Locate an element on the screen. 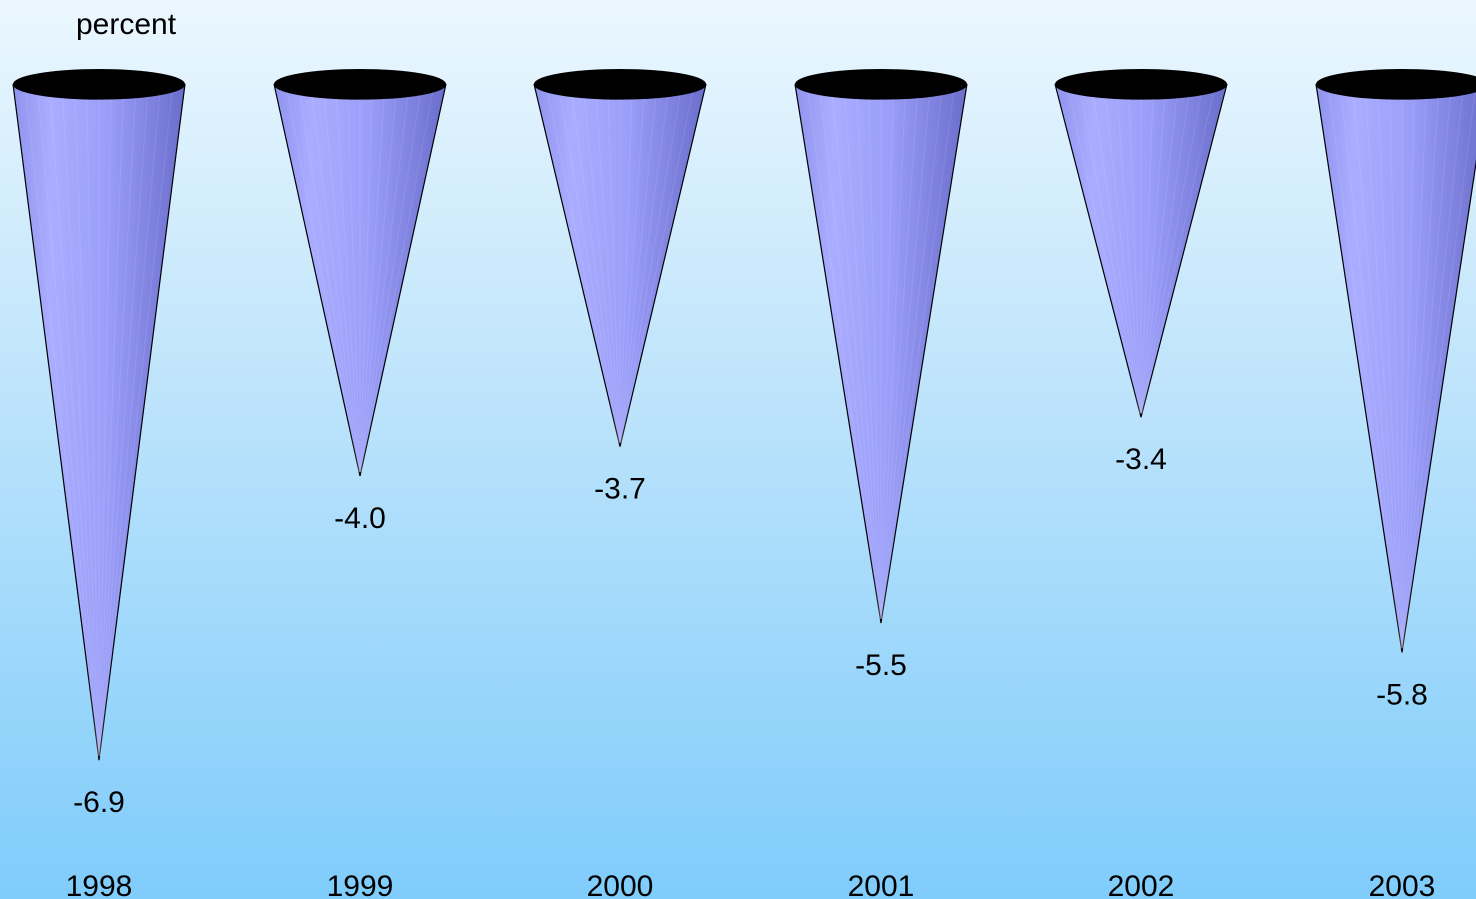 Image resolution: width=1476 pixels, height=899 pixels. category-label-1999: 1999 is located at coordinates (360, 884).